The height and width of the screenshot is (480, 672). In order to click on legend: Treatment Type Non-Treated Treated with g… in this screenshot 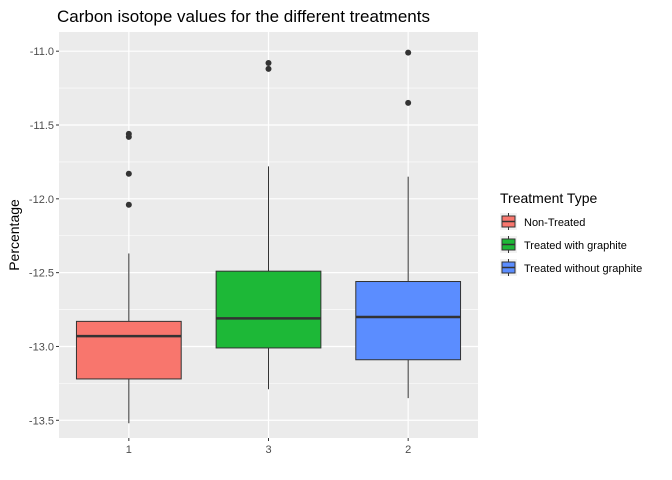, I will do `click(571, 233)`.